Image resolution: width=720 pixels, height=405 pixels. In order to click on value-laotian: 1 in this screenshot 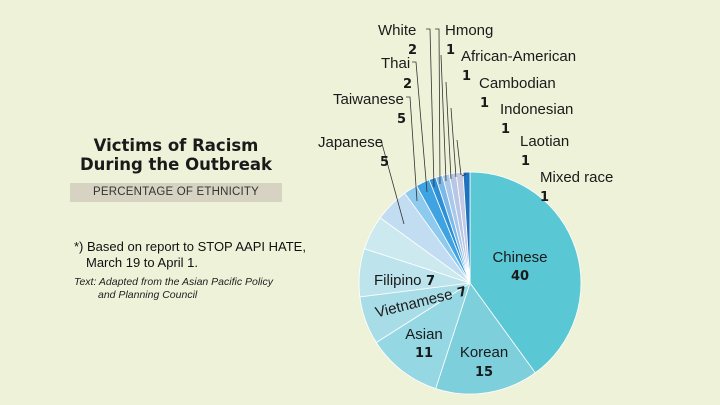, I will do `click(525, 161)`.